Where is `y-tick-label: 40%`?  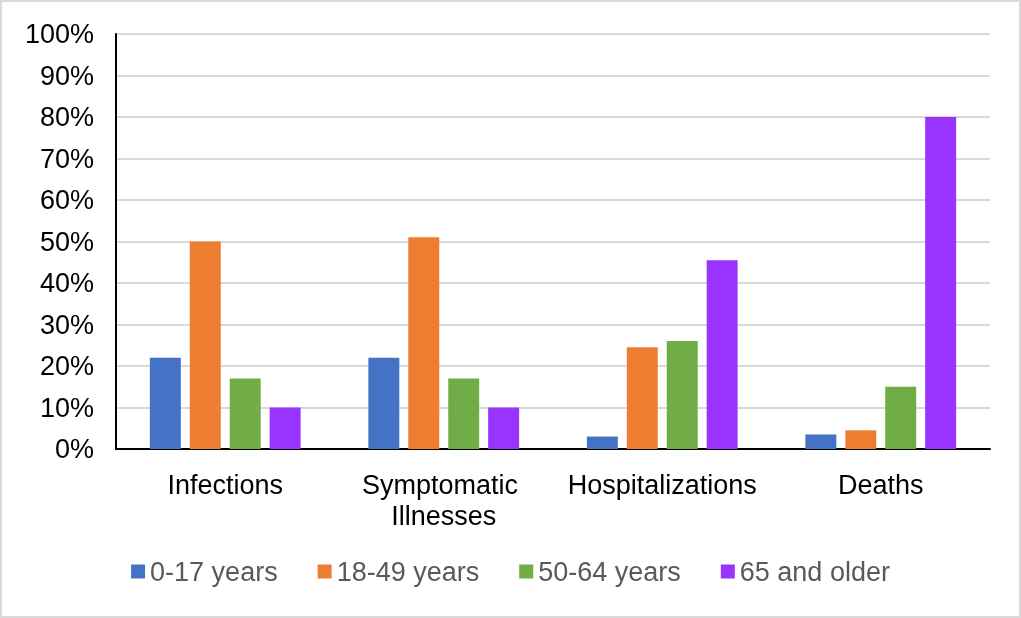
y-tick-label: 40% is located at coordinates (66, 283).